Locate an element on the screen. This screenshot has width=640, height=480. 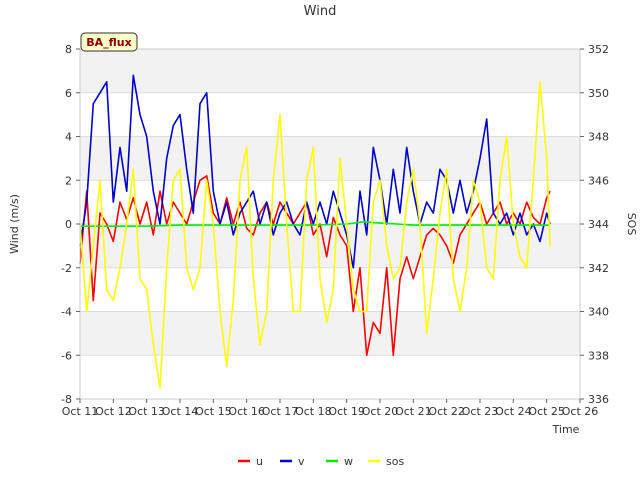
x-tick-label: Oct 25 is located at coordinates (546, 411).